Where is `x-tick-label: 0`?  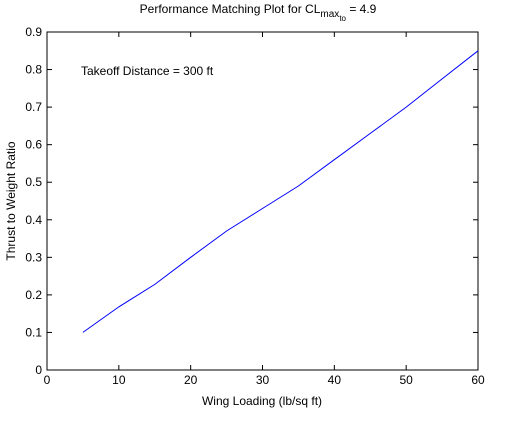 x-tick-label: 0 is located at coordinates (47, 380).